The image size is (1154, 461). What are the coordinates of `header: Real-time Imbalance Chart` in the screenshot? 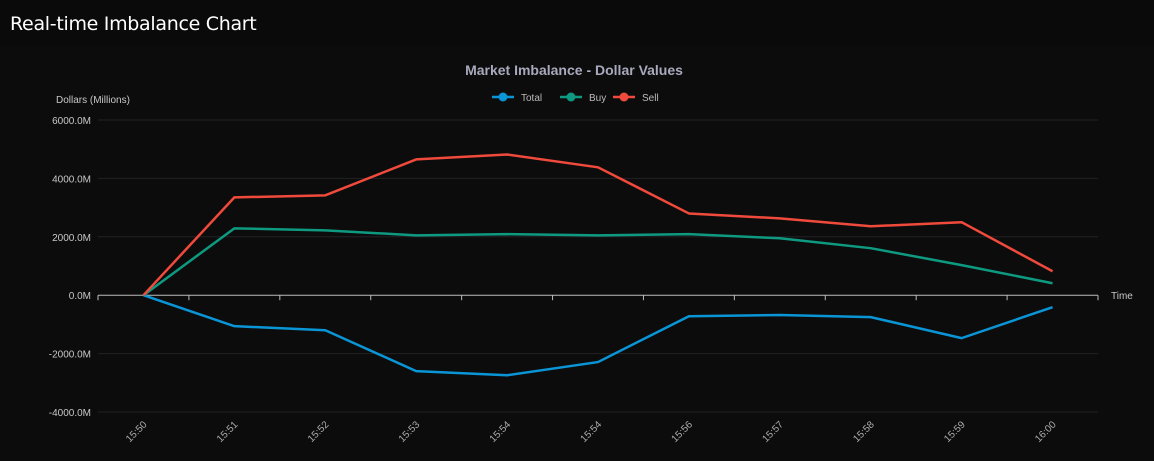 It's located at (577, 23).